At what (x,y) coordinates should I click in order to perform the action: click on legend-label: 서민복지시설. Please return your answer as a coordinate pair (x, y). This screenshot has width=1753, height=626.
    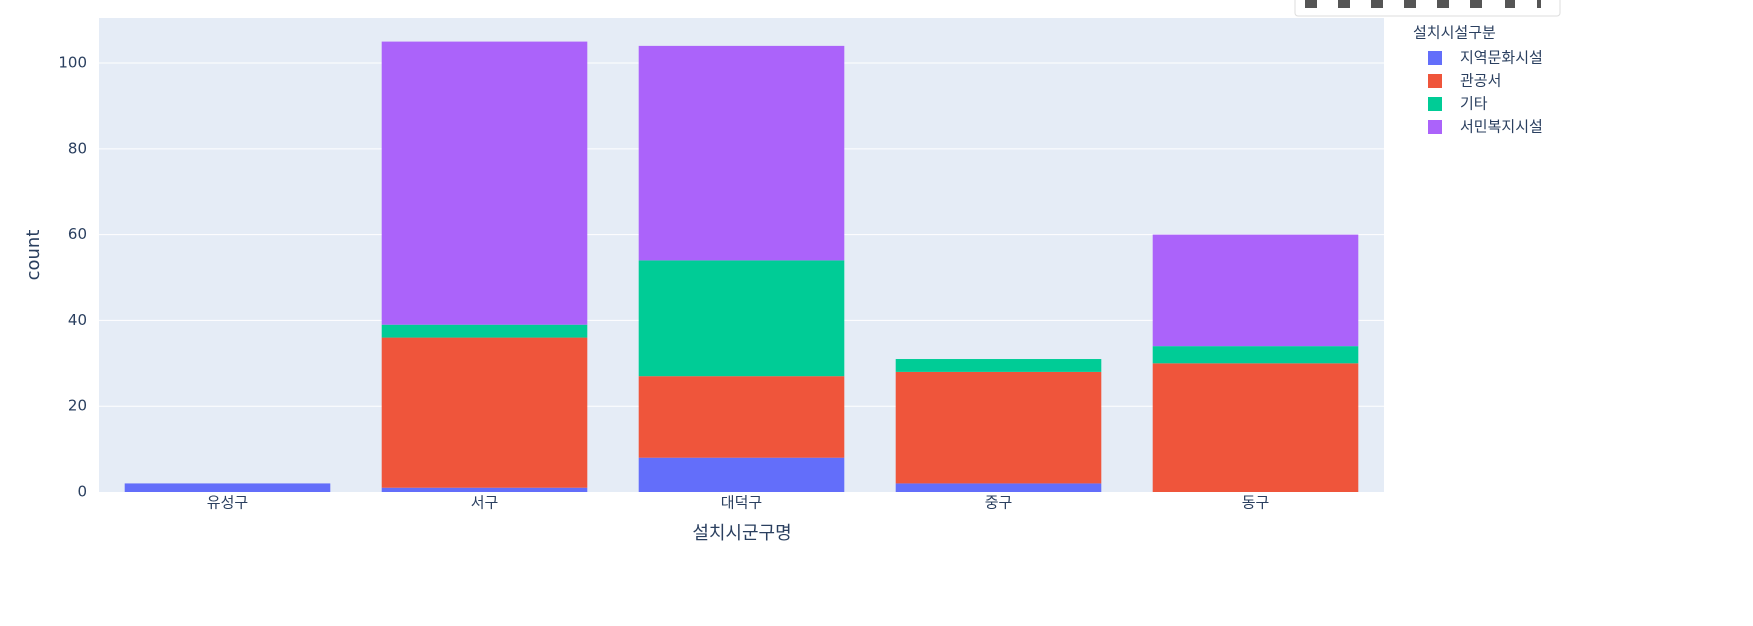
    Looking at the image, I should click on (1501, 127).